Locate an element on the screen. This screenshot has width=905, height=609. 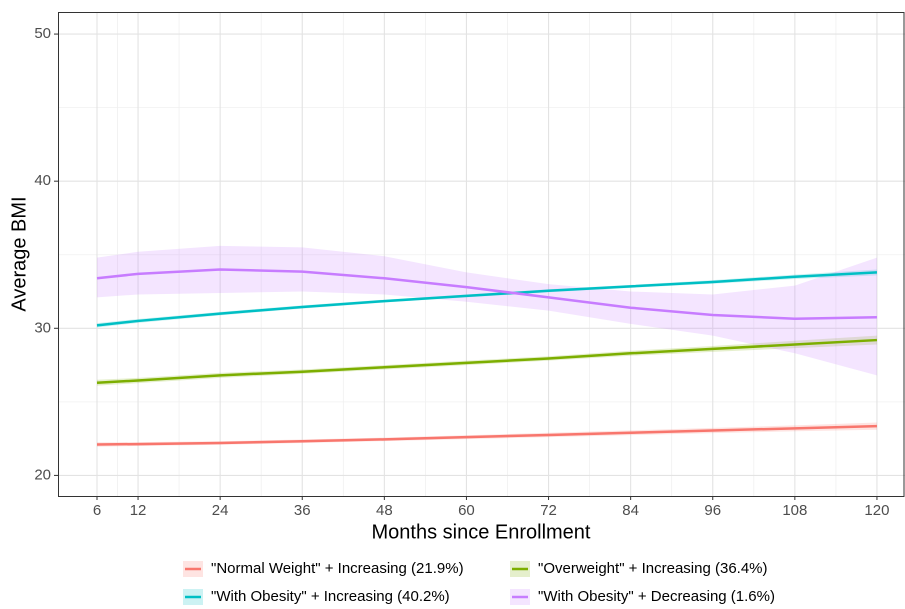
x-tick-label: 108 is located at coordinates (794, 510).